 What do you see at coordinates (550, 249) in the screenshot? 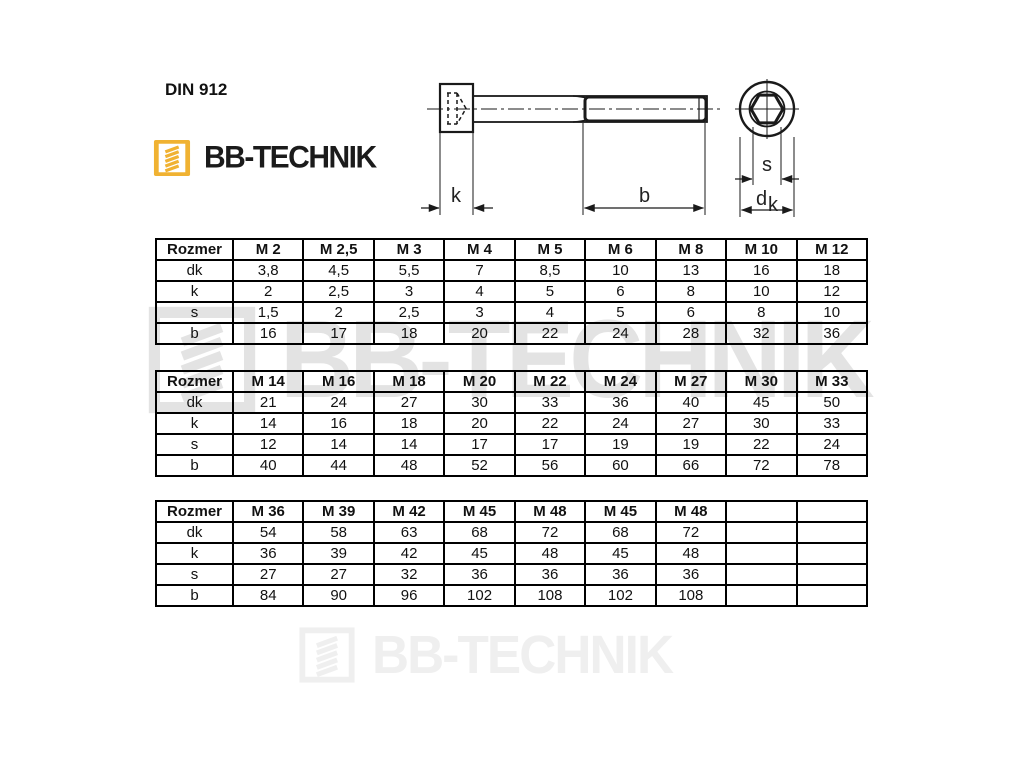
I see `size-header-cell: M 5` at bounding box center [550, 249].